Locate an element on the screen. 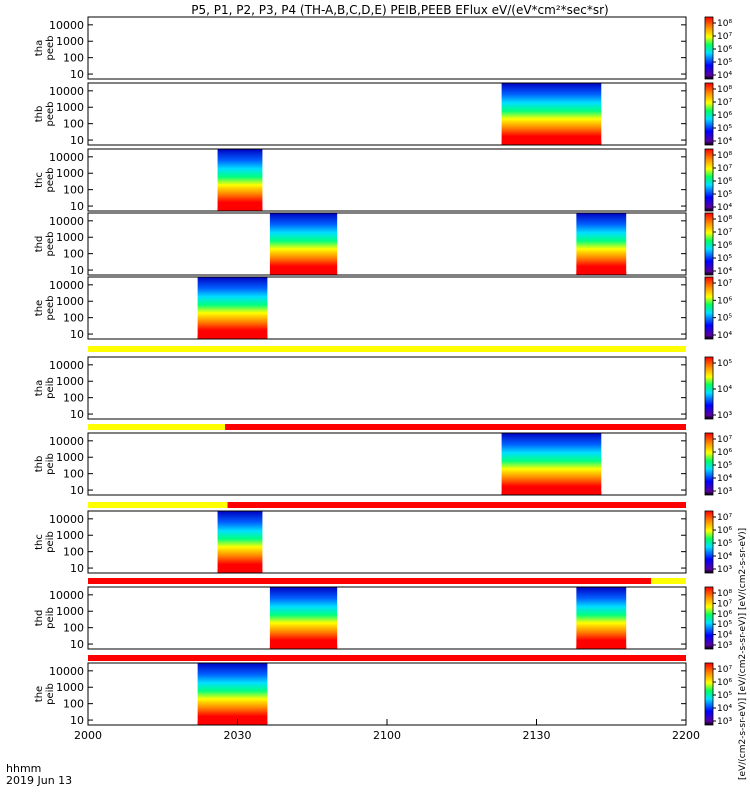 This screenshot has width=750, height=800. panel-label: thdpeeb is located at coordinates (45, 244).